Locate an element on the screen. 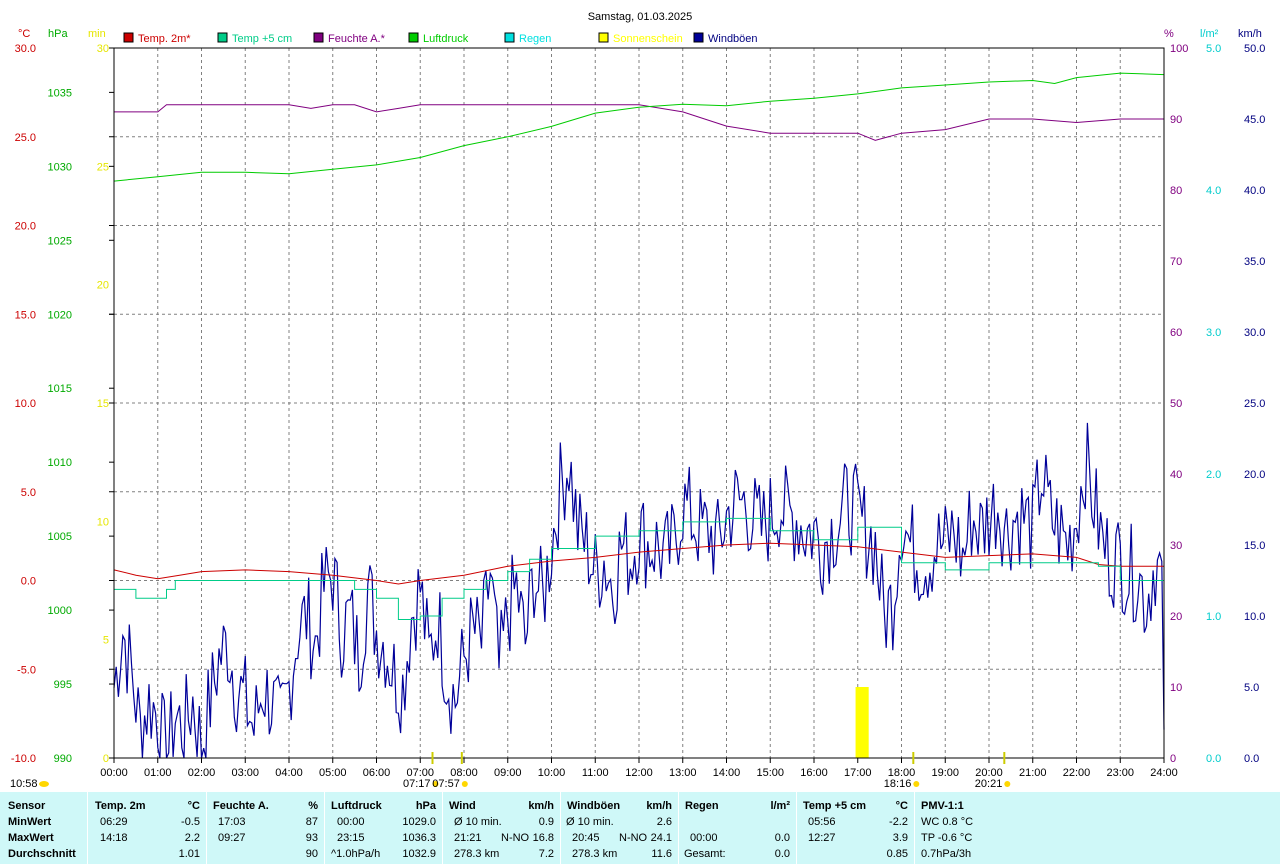  tick-label-temp: 20.0 is located at coordinates (25, 227).